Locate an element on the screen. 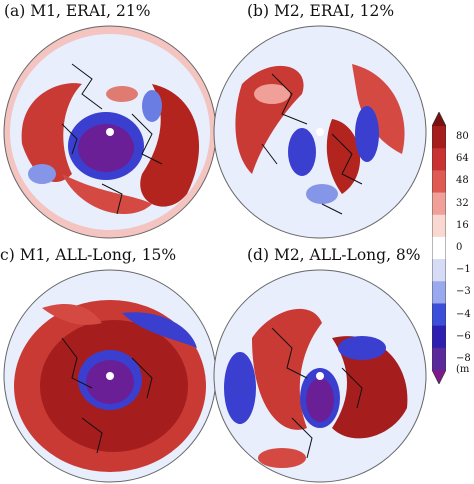  colorbar-tick-label: −4 is located at coordinates (463, 314).